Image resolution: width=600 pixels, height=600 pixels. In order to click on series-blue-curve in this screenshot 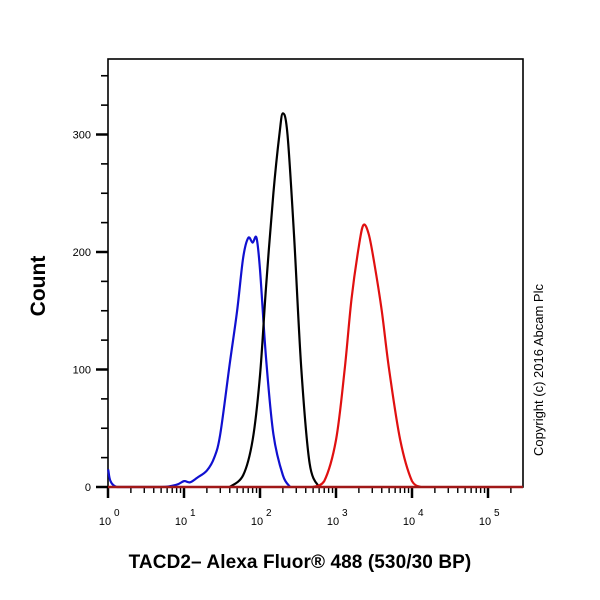, I will do `click(199, 362)`.